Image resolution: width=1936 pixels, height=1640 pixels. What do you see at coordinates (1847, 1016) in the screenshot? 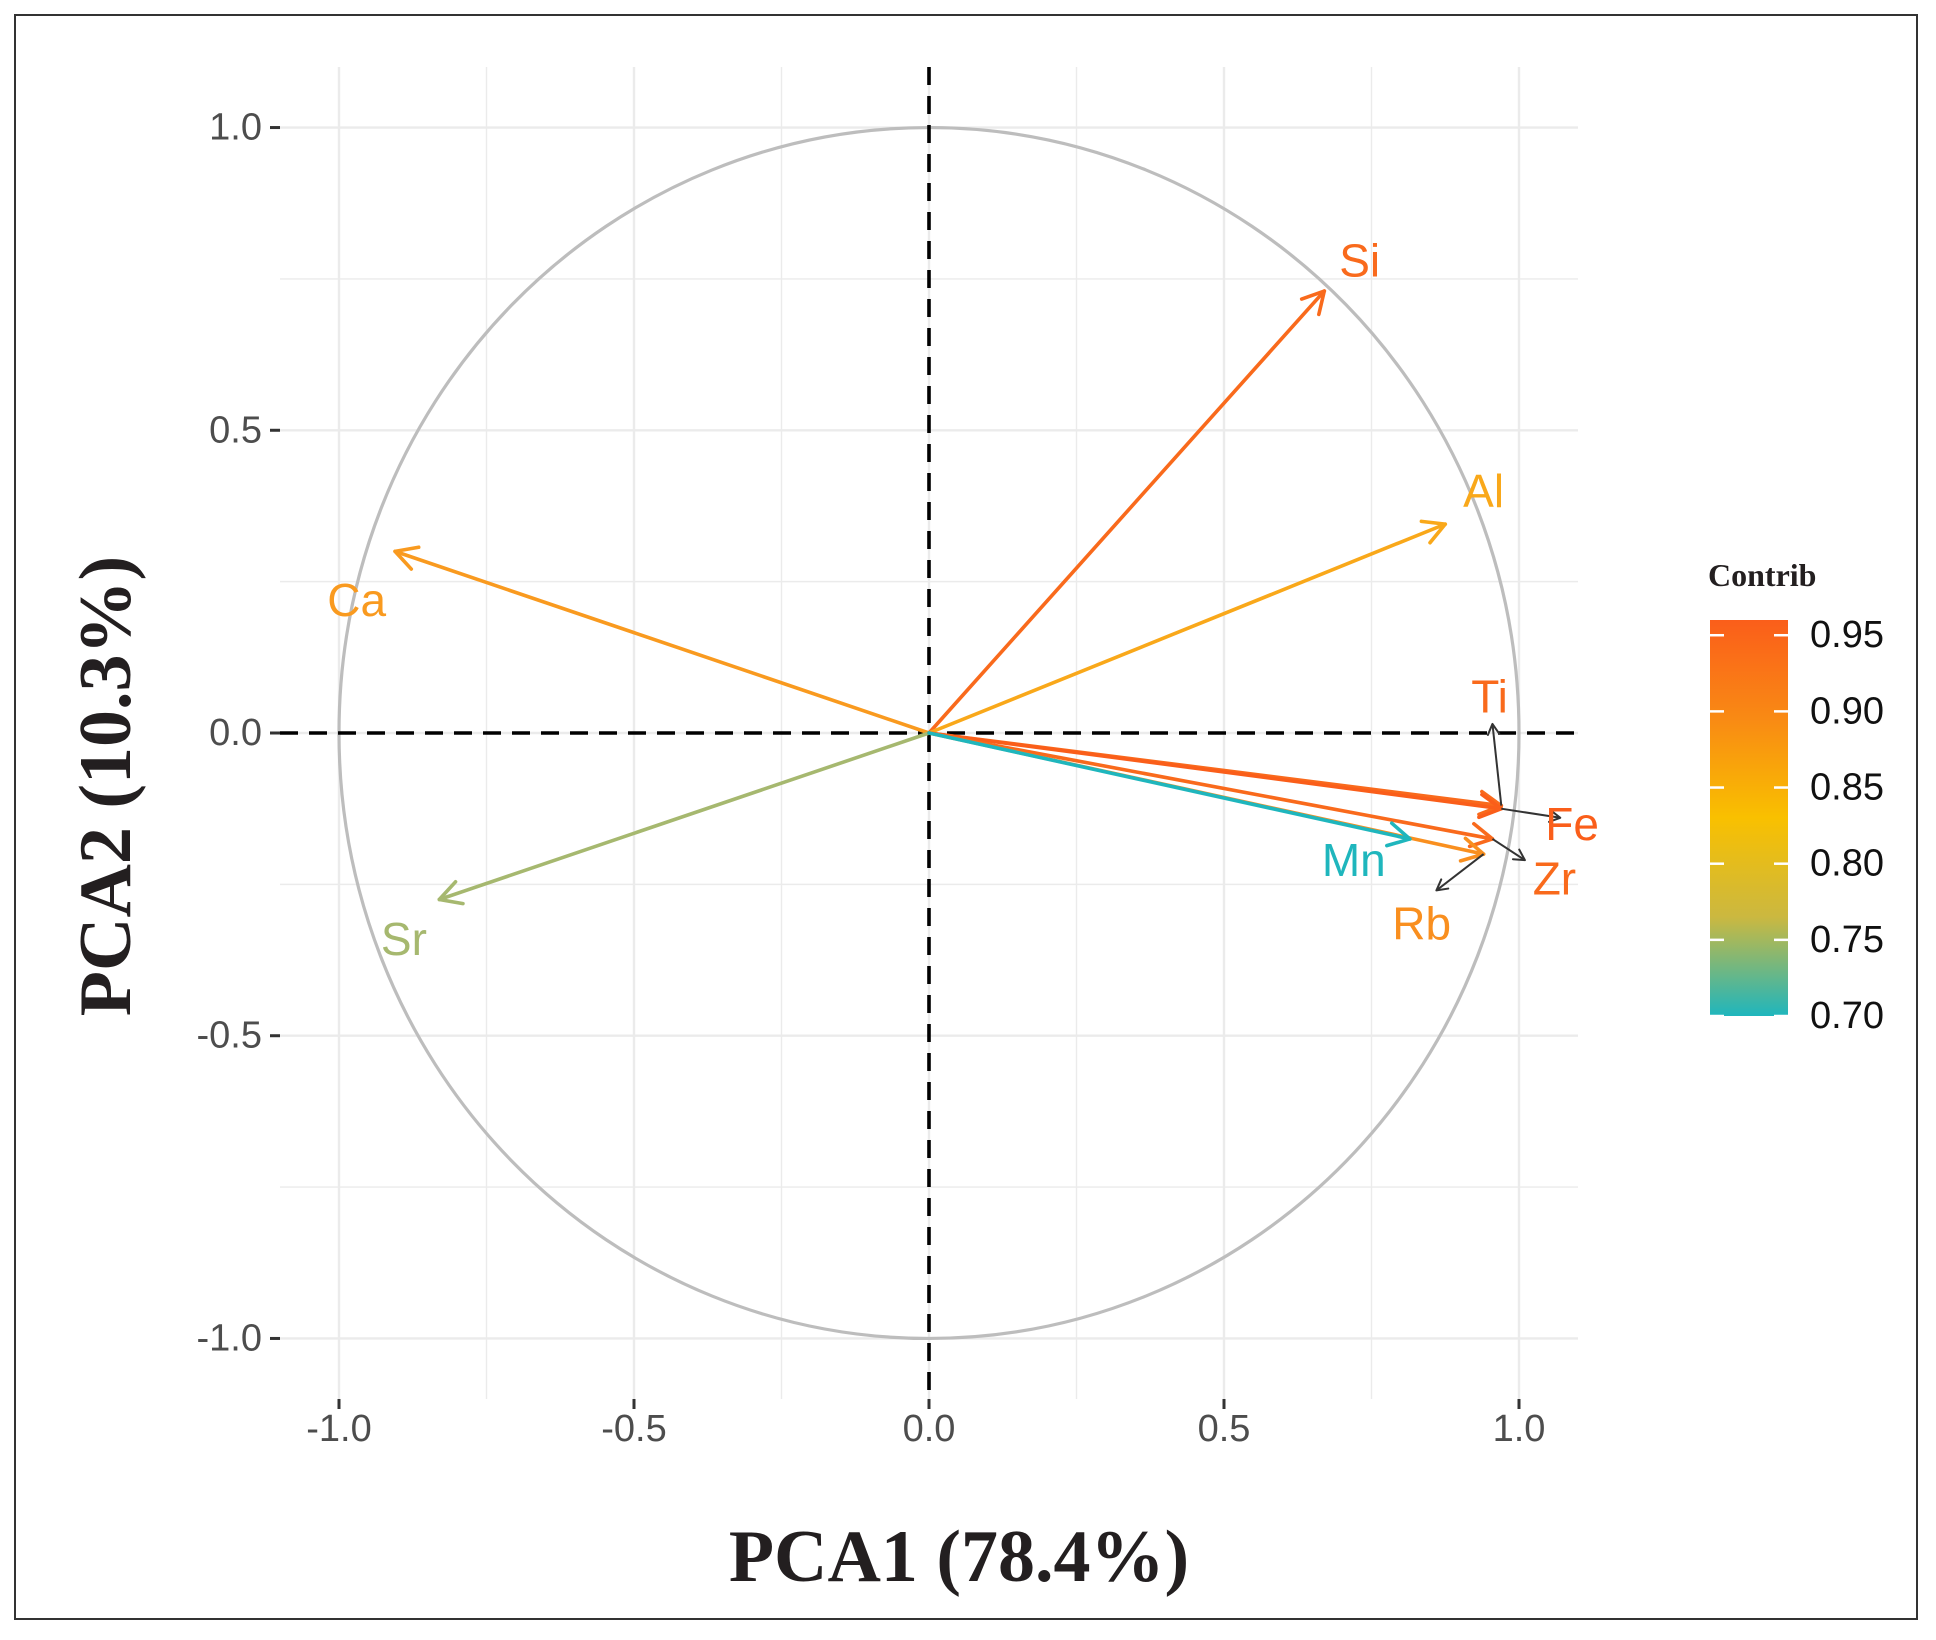
I see `legend-tick-label: 0.70` at bounding box center [1847, 1016].